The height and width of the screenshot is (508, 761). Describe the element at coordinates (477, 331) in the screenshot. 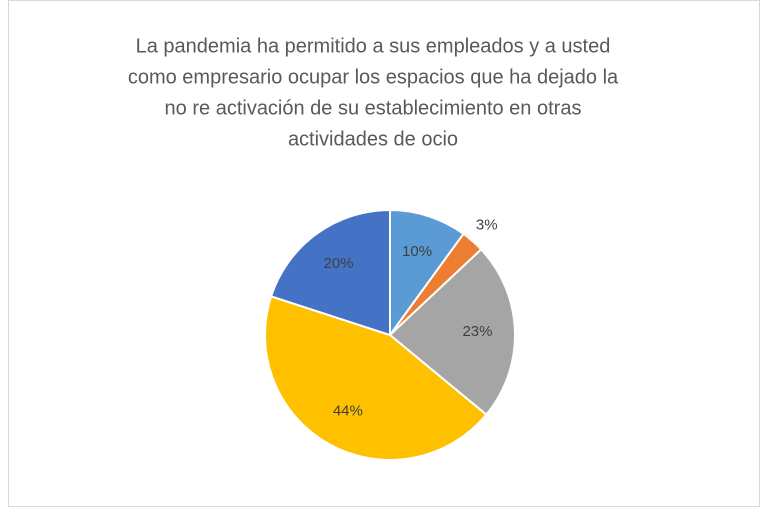

I see `data-label: 23%` at that location.